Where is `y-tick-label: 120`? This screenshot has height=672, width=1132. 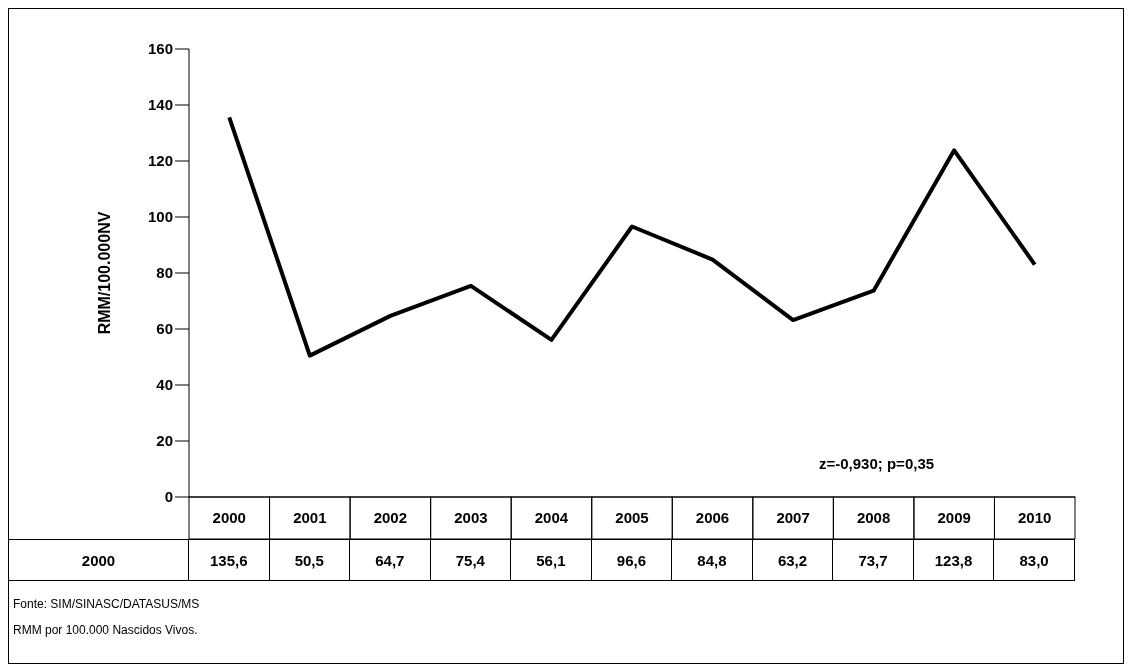 y-tick-label: 120 is located at coordinates (160, 161).